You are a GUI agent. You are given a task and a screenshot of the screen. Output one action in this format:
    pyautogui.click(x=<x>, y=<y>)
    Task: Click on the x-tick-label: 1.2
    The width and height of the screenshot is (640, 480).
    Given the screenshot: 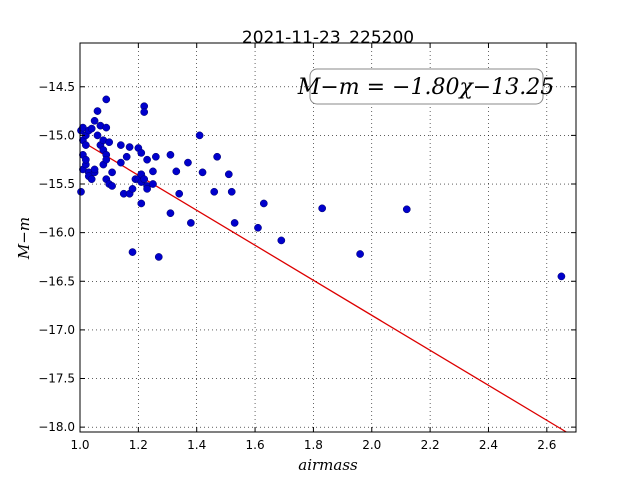 What is the action you would take?
    pyautogui.click(x=138, y=445)
    